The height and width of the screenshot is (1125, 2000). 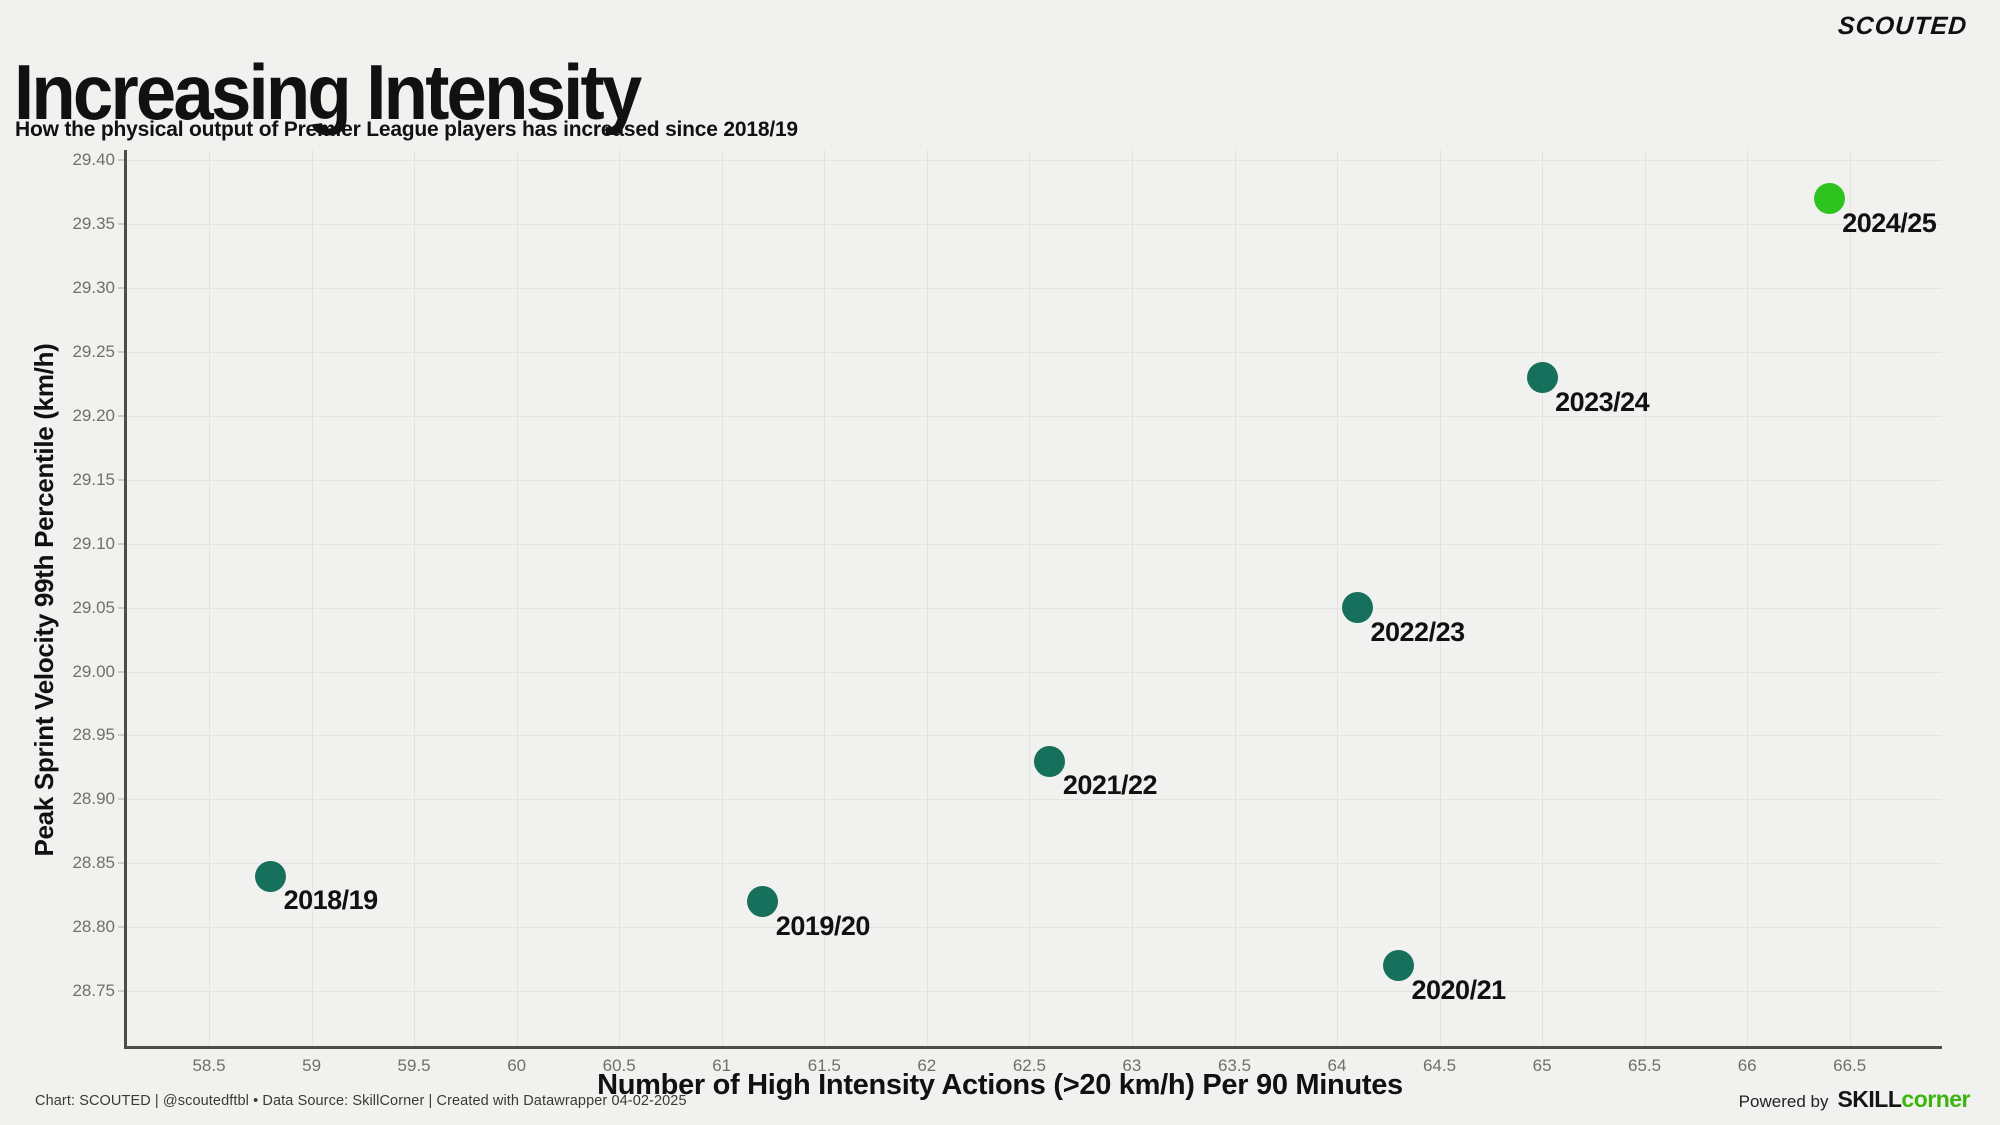 What do you see at coordinates (1783, 1101) in the screenshot?
I see `powered-by-label: Powered by` at bounding box center [1783, 1101].